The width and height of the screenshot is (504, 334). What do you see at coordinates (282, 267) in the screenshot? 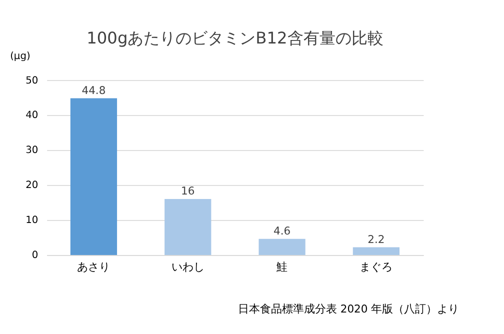
I see `x-tick-label: 鮭` at bounding box center [282, 267].